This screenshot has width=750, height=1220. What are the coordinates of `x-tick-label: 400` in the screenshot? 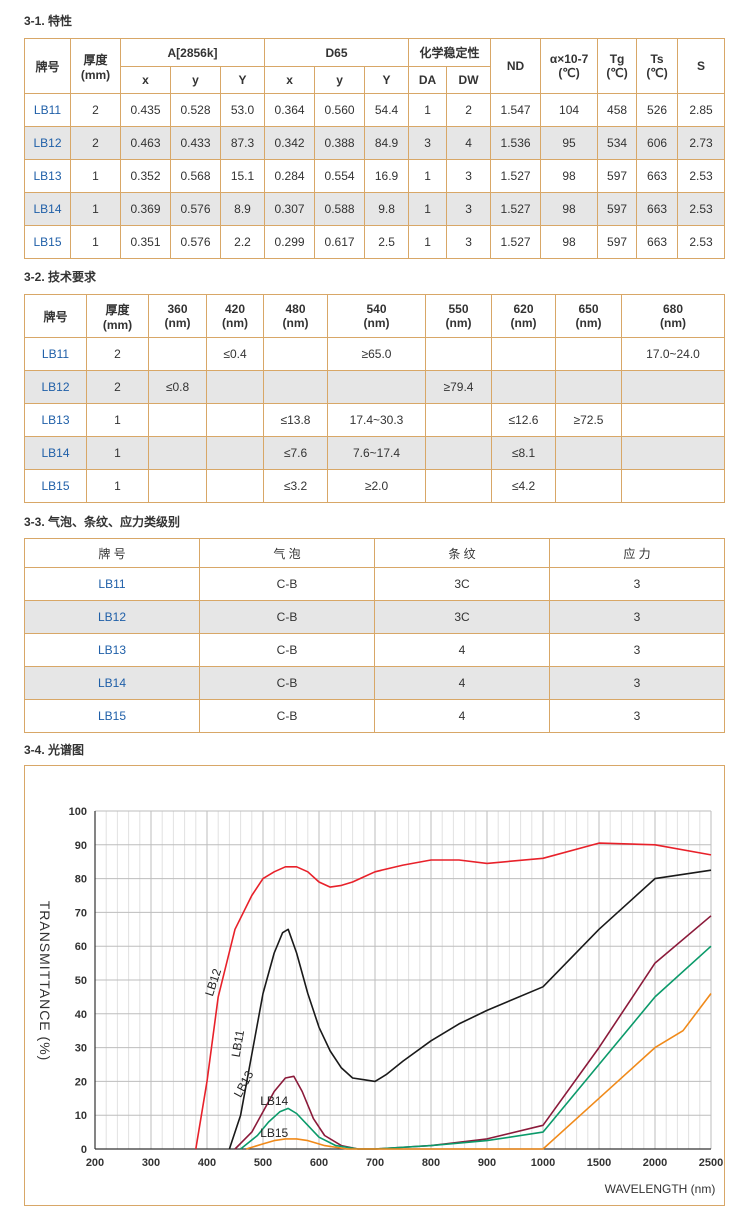 It's located at (207, 1163).